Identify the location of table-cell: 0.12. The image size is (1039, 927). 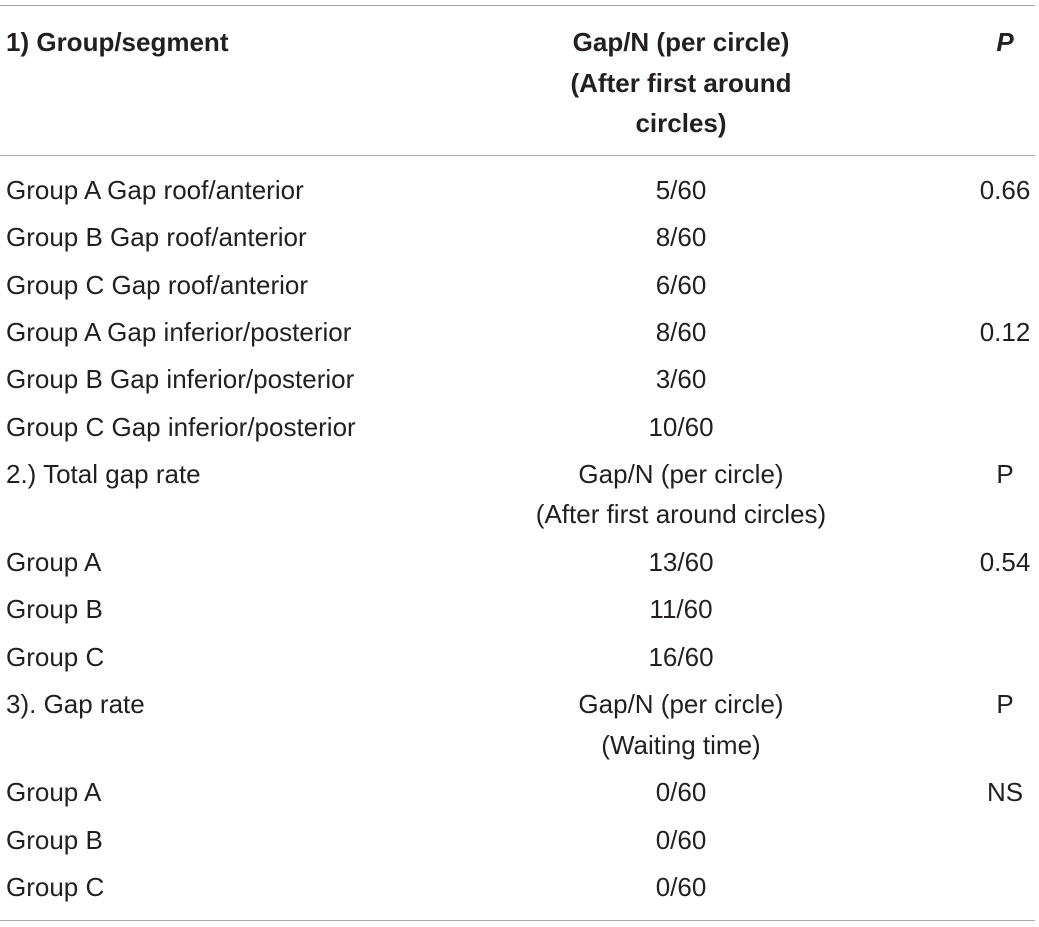
(1005, 331).